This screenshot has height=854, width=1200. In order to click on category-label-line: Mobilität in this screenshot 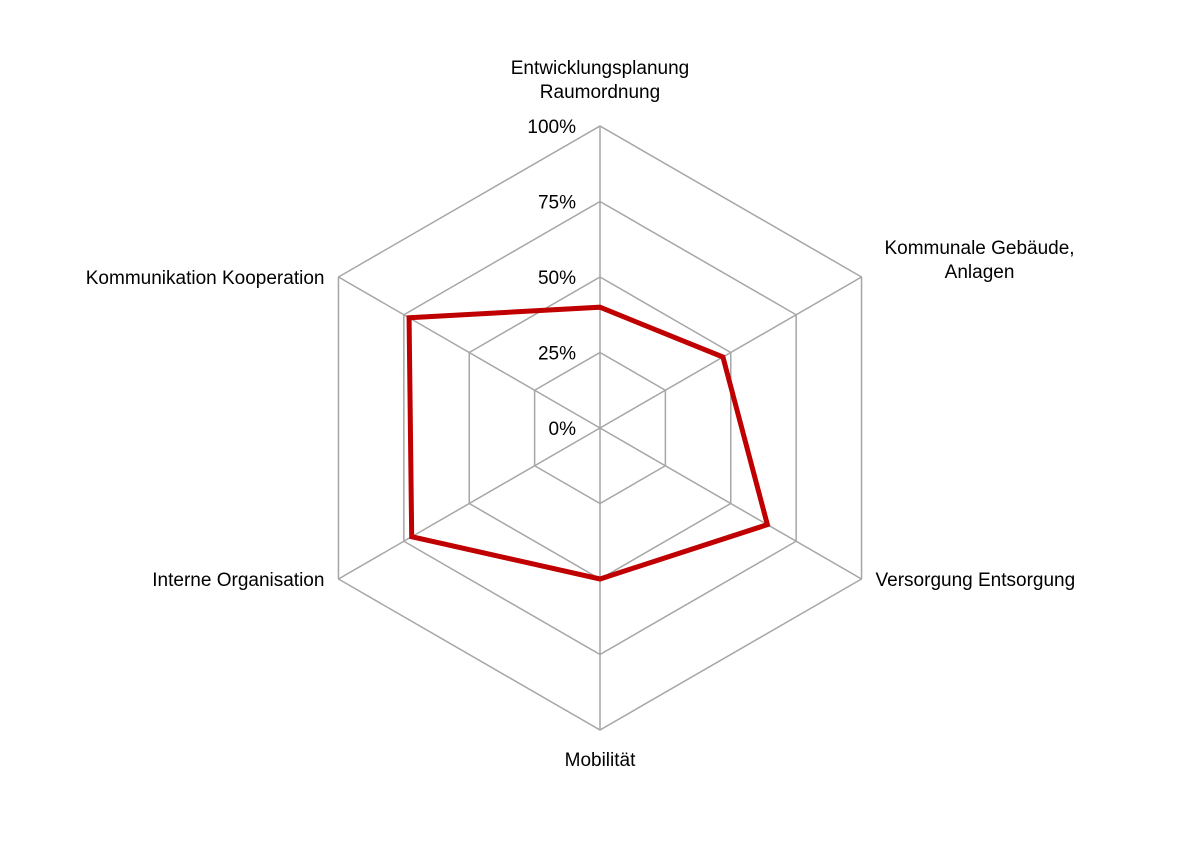, I will do `click(600, 760)`.